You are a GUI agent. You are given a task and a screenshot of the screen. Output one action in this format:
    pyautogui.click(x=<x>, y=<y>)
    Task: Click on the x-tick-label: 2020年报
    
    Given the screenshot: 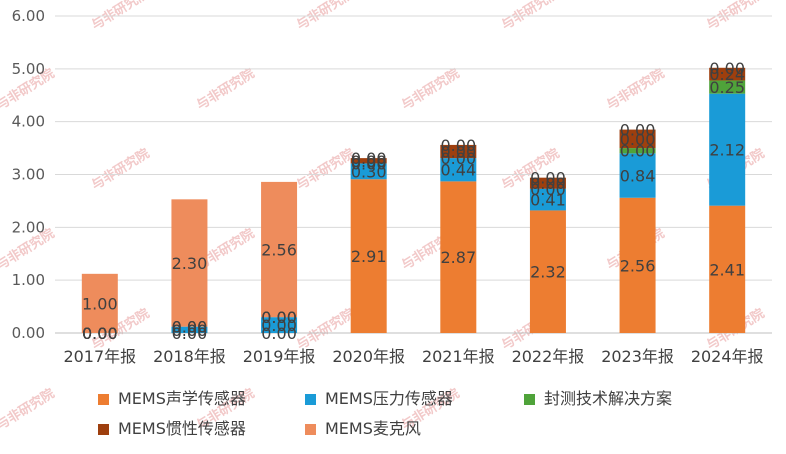 What is the action you would take?
    pyautogui.click(x=368, y=356)
    